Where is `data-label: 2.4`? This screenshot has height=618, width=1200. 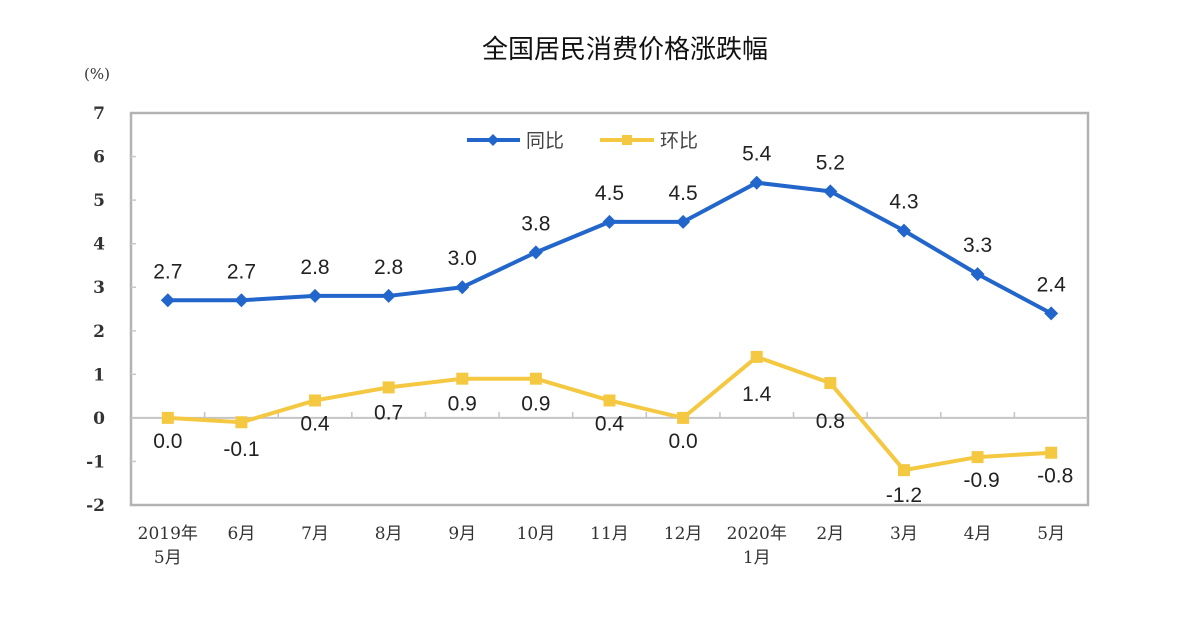 data-label: 2.4 is located at coordinates (1052, 284).